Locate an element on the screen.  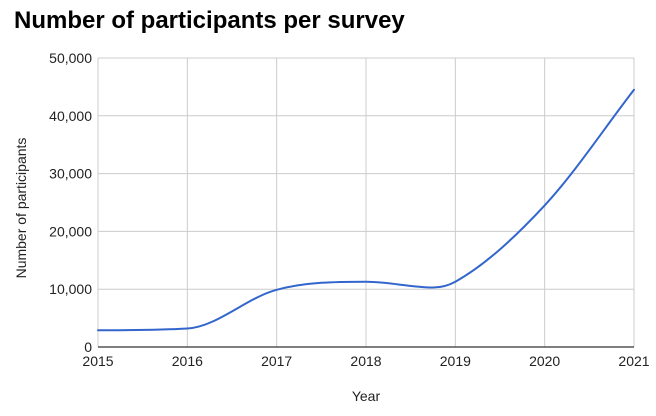
x-tick-label: 2018 is located at coordinates (365, 361).